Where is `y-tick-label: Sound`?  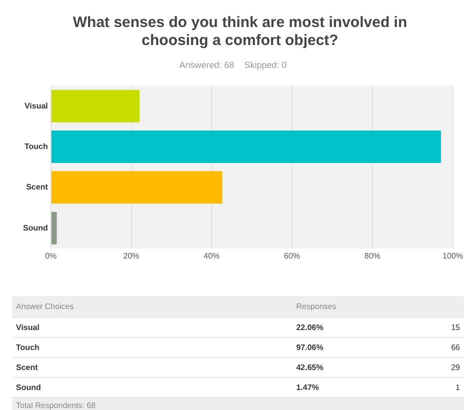 y-tick-label: Sound is located at coordinates (35, 227).